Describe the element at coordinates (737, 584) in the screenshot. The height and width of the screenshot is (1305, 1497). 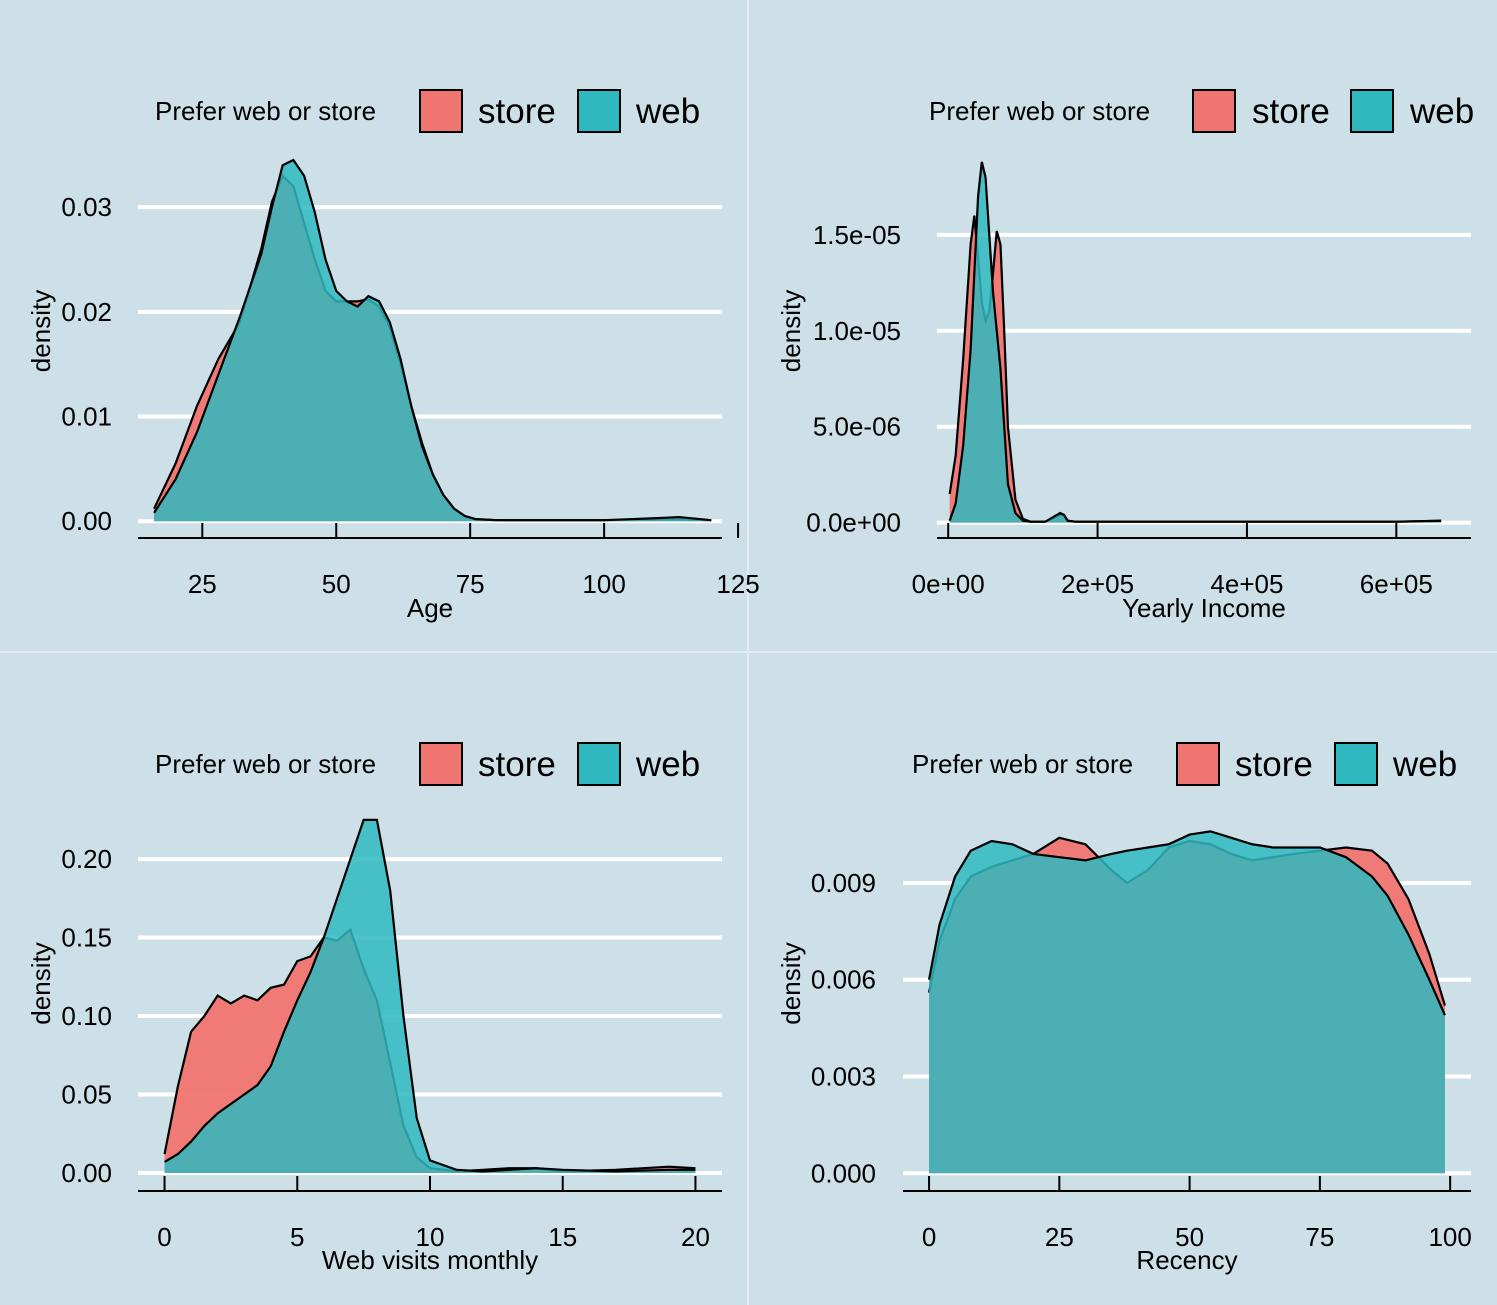
I see `x-tick-label: 125` at that location.